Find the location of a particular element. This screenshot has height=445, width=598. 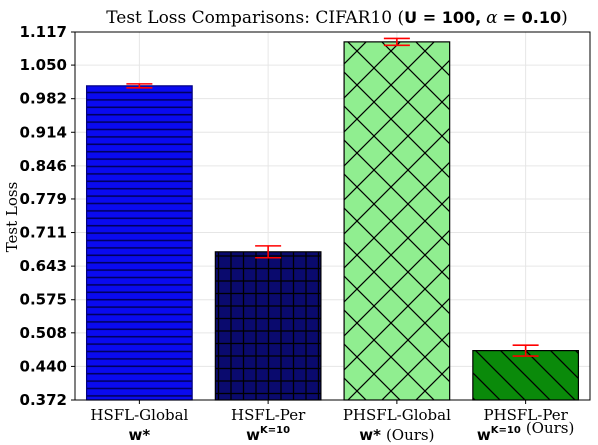

y-tick-label: 0.779 is located at coordinates (43, 199).